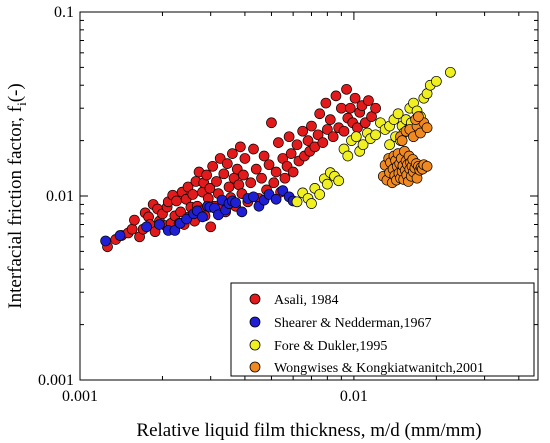 This screenshot has width=550, height=443. I want to click on y-axis-label-main: Interfacial friction factor, f, so click(15, 207).